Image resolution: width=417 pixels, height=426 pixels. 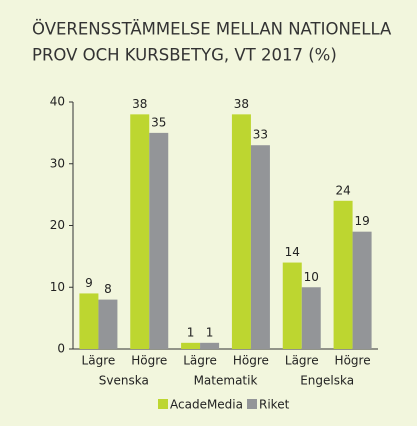 What do you see at coordinates (327, 381) in the screenshot?
I see `group-label: Engelska` at bounding box center [327, 381].